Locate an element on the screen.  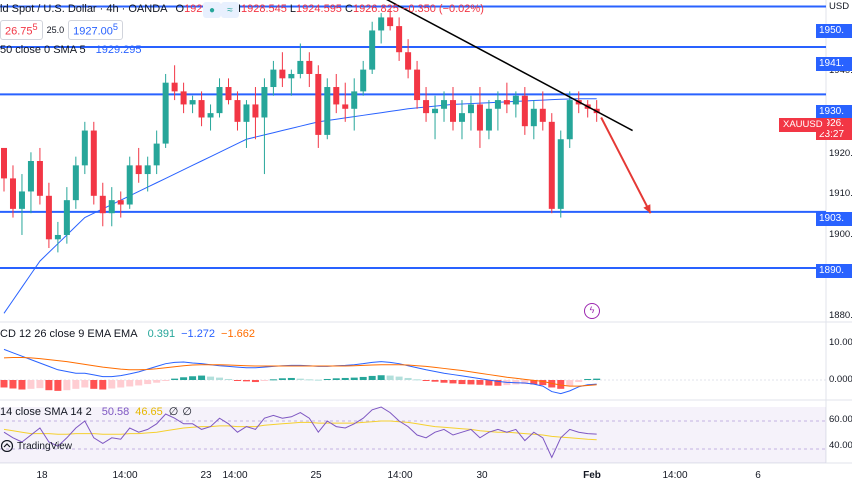
rsi-band is located at coordinates (413, 435).